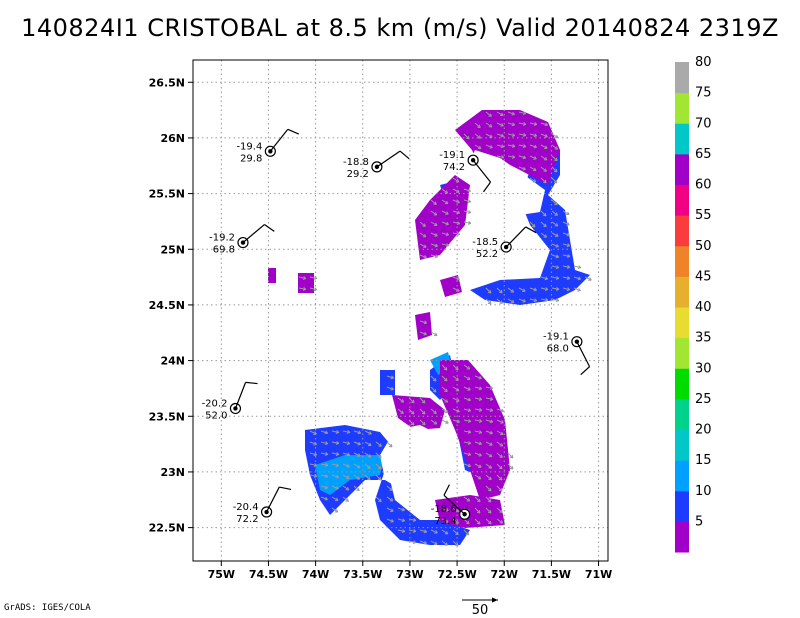 The image size is (800, 618). What do you see at coordinates (251, 158) in the screenshot?
I see `station-wind: 29.8` at bounding box center [251, 158].